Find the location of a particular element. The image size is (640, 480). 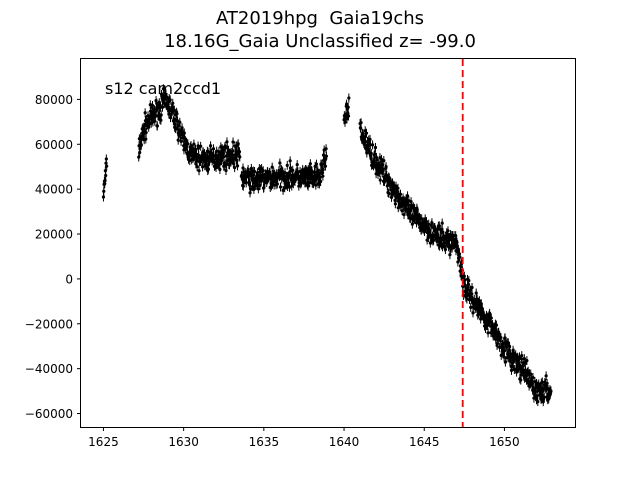

x-tick-label: 1630 is located at coordinates (183, 442).